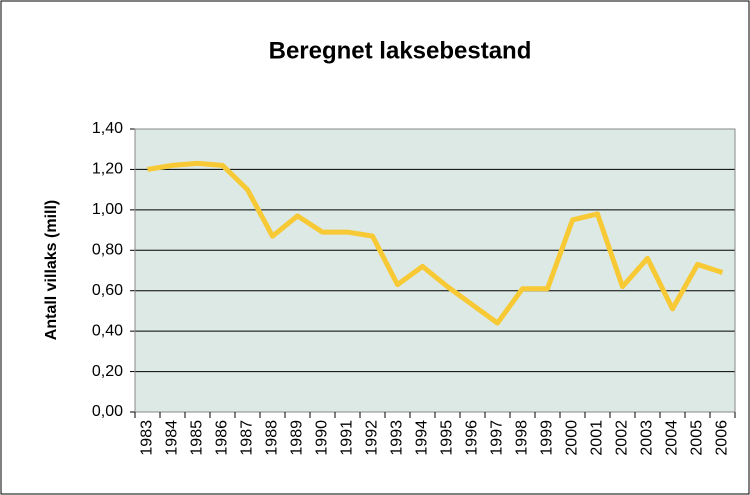 The image size is (750, 495). What do you see at coordinates (622, 438) in the screenshot?
I see `x-tick-label: 2002` at bounding box center [622, 438].